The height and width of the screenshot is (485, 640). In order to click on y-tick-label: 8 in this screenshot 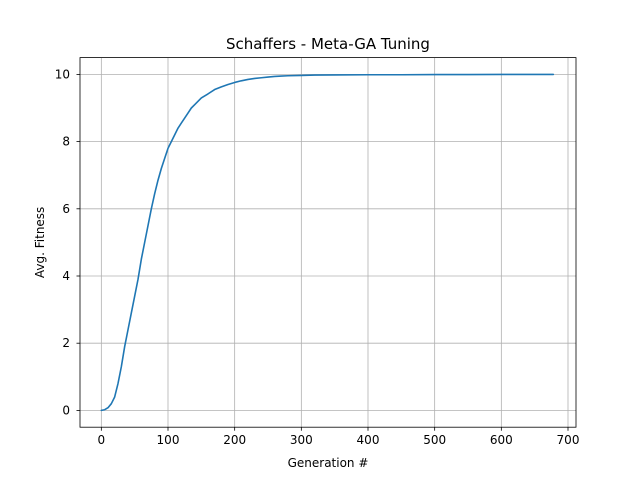, I will do `click(66, 142)`.